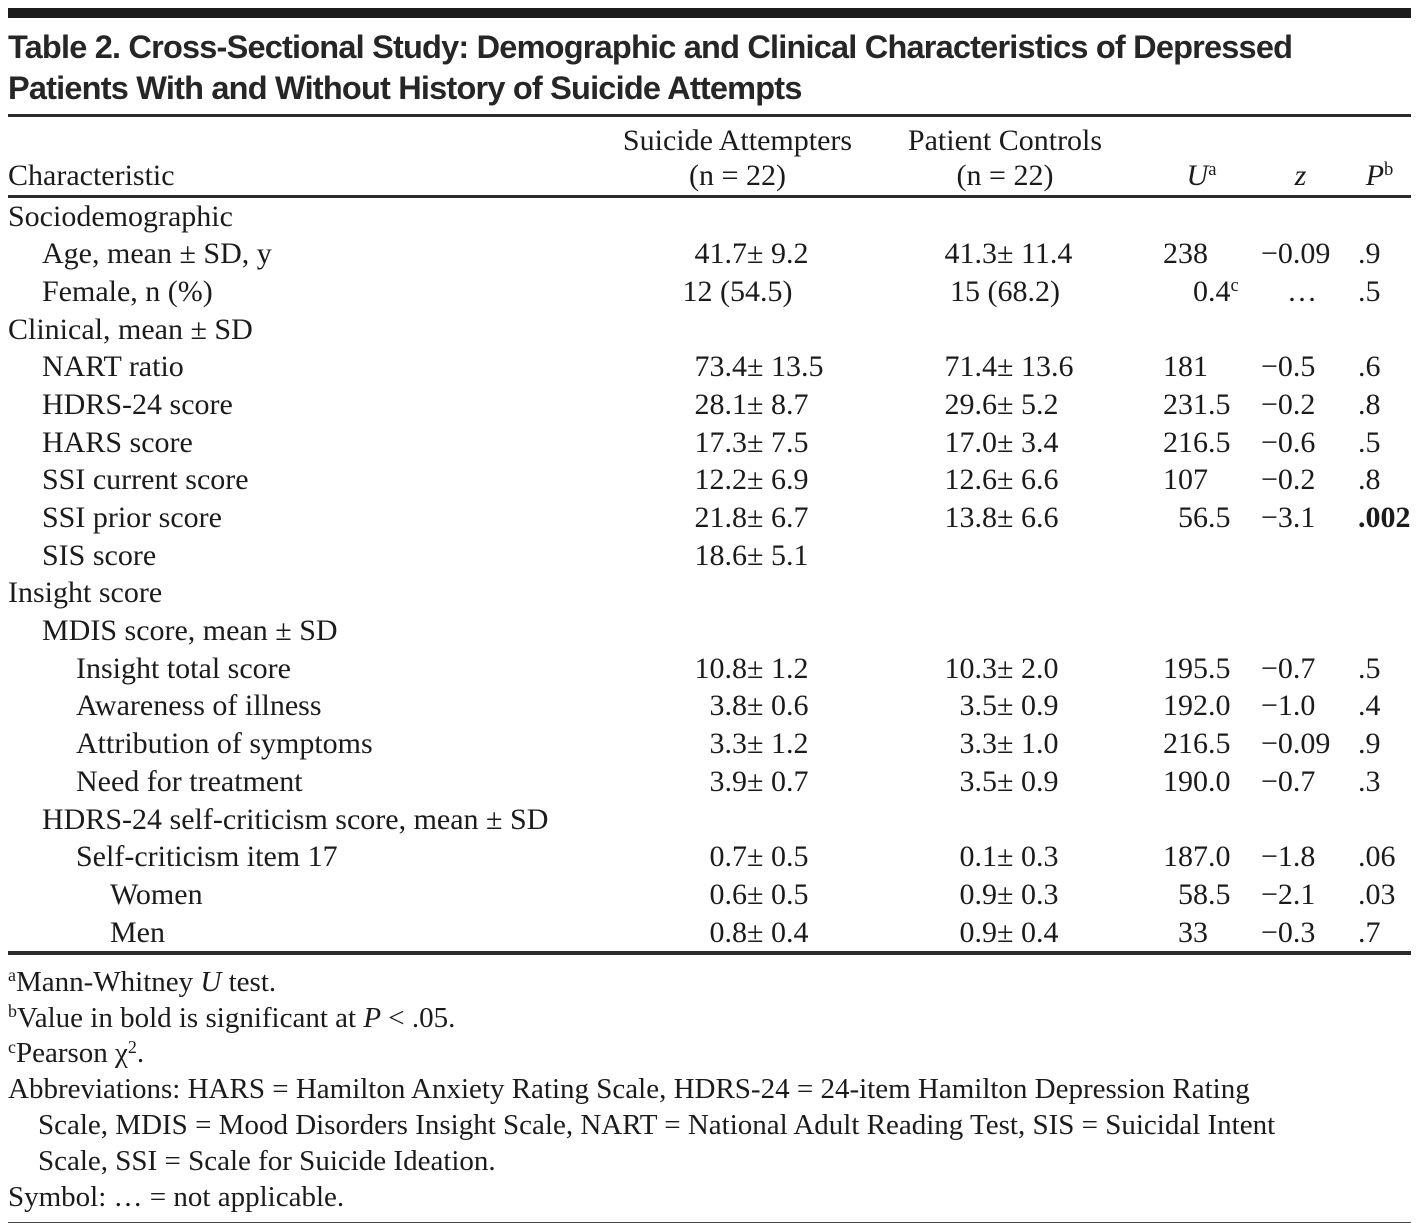  What do you see at coordinates (709, 137) in the screenshot?
I see `header-group-row: Suicide Attempters Patient Controls` at bounding box center [709, 137].